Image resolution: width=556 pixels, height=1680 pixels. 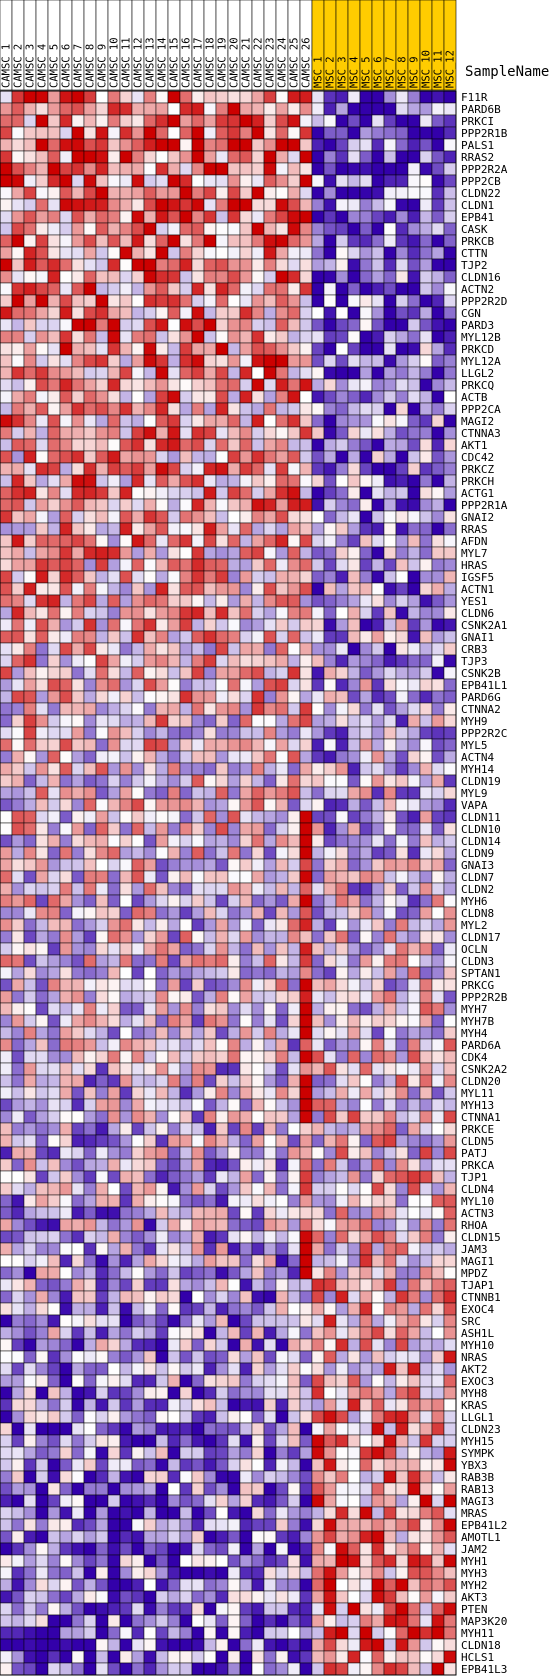 I want to click on row-label: CTNNA1, so click(x=481, y=1117).